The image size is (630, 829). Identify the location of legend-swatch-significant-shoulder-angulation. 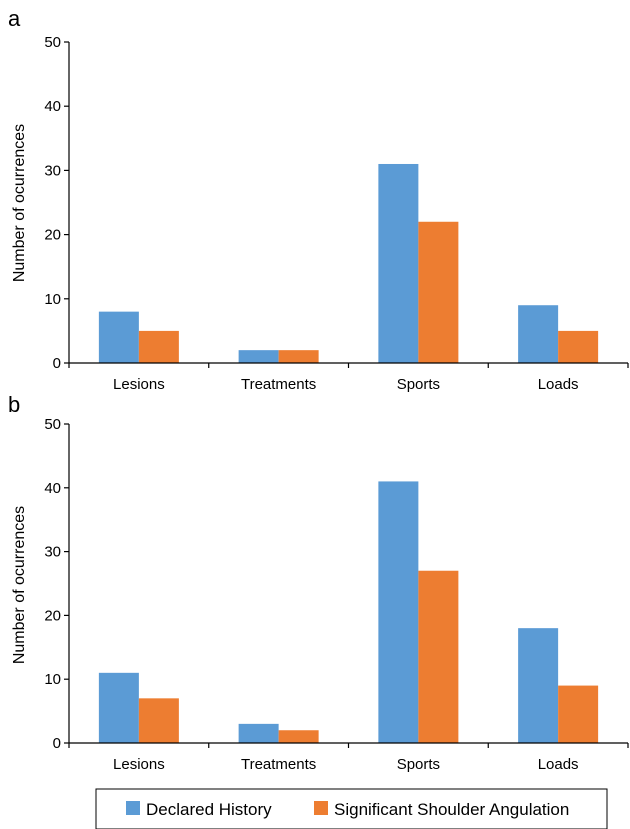
(321, 808).